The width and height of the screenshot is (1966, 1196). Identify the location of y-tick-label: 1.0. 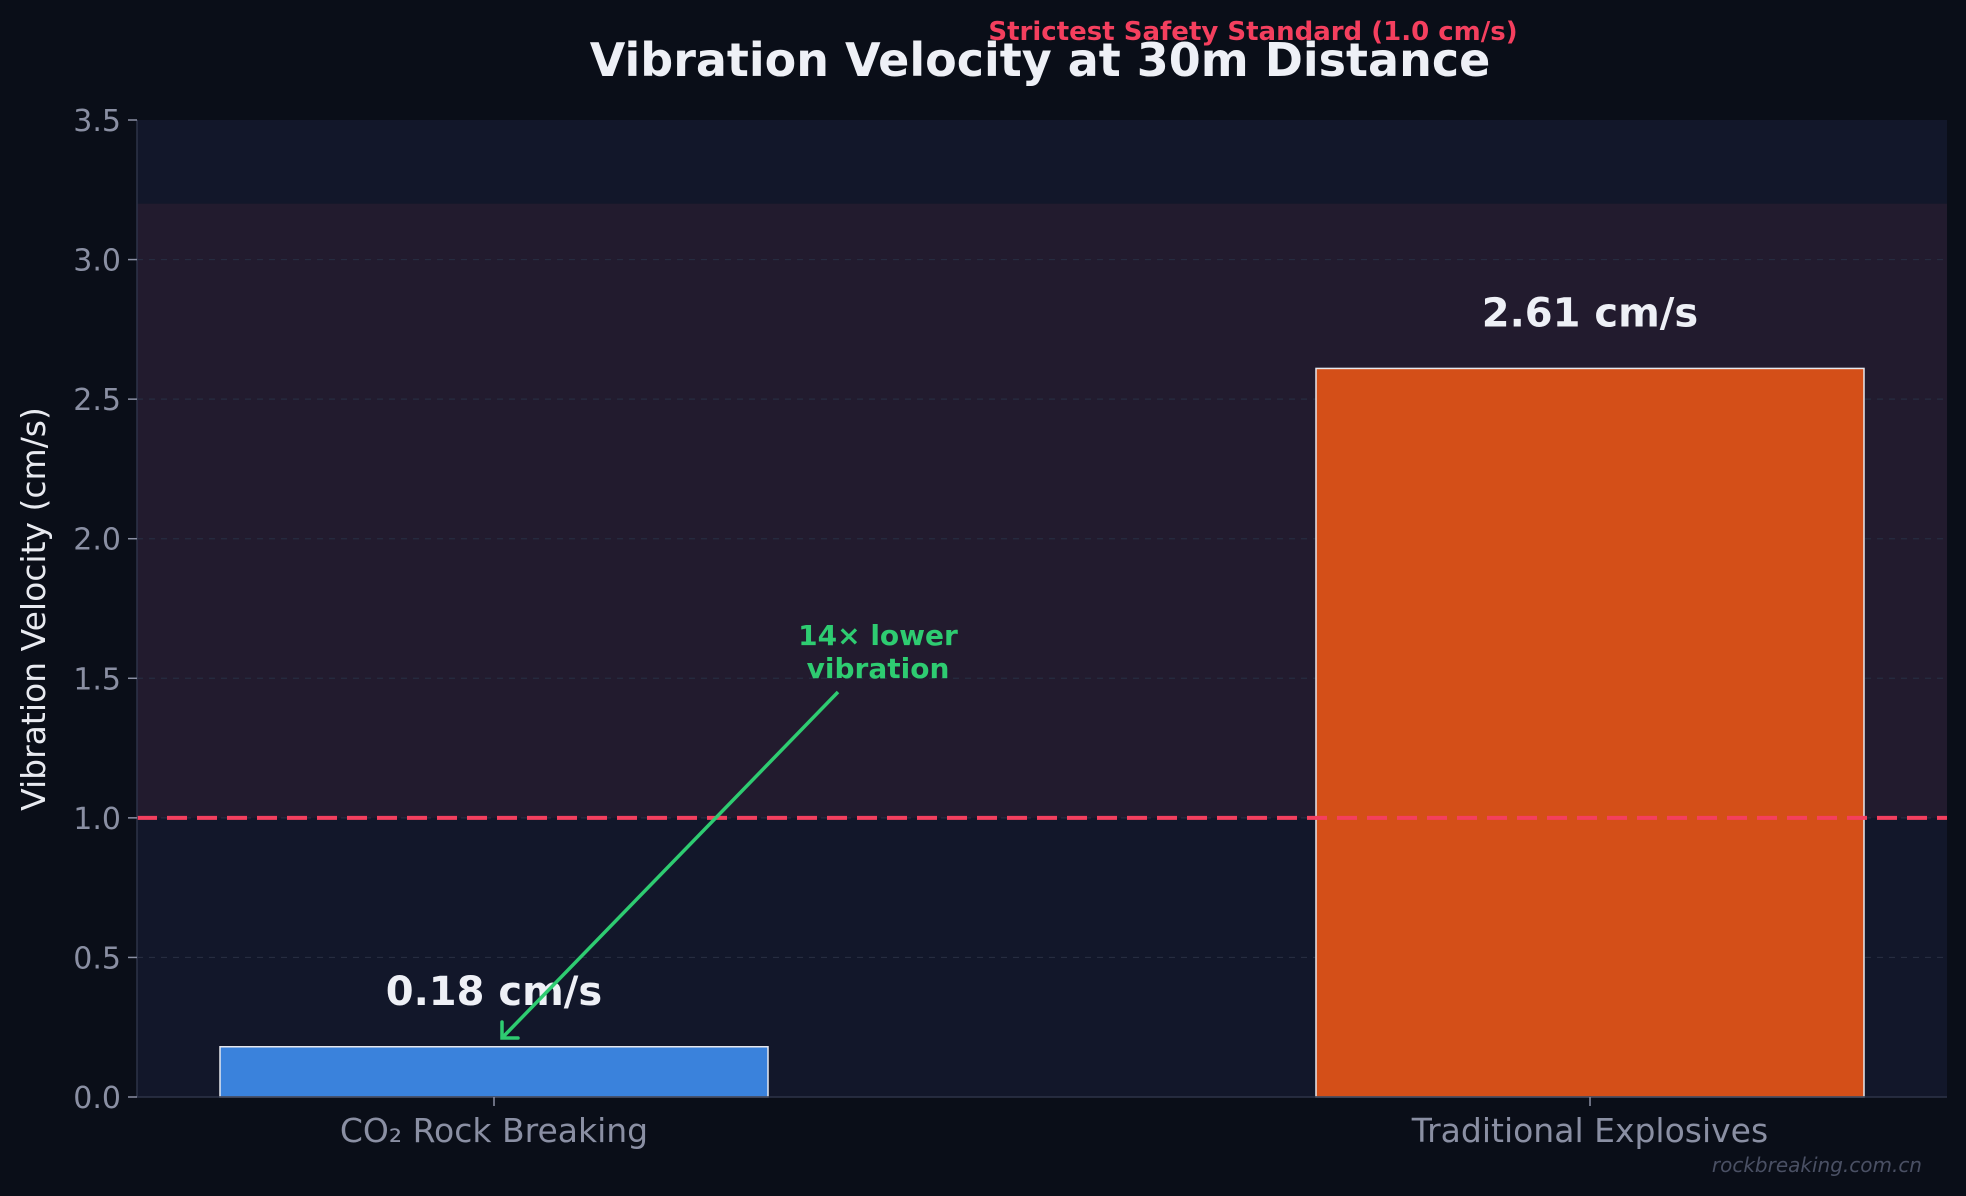
(97, 819).